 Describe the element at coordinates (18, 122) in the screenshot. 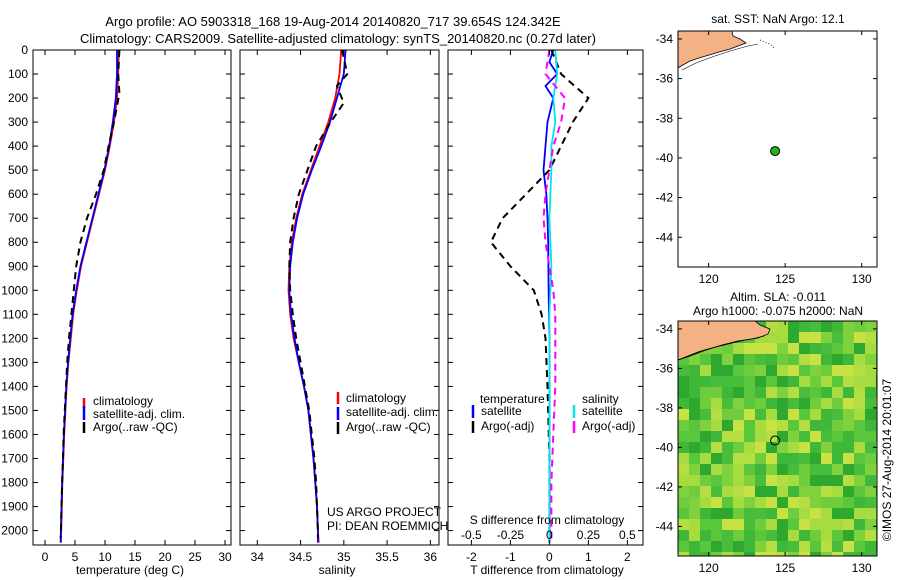

I see `depth-tick-label: 300` at that location.